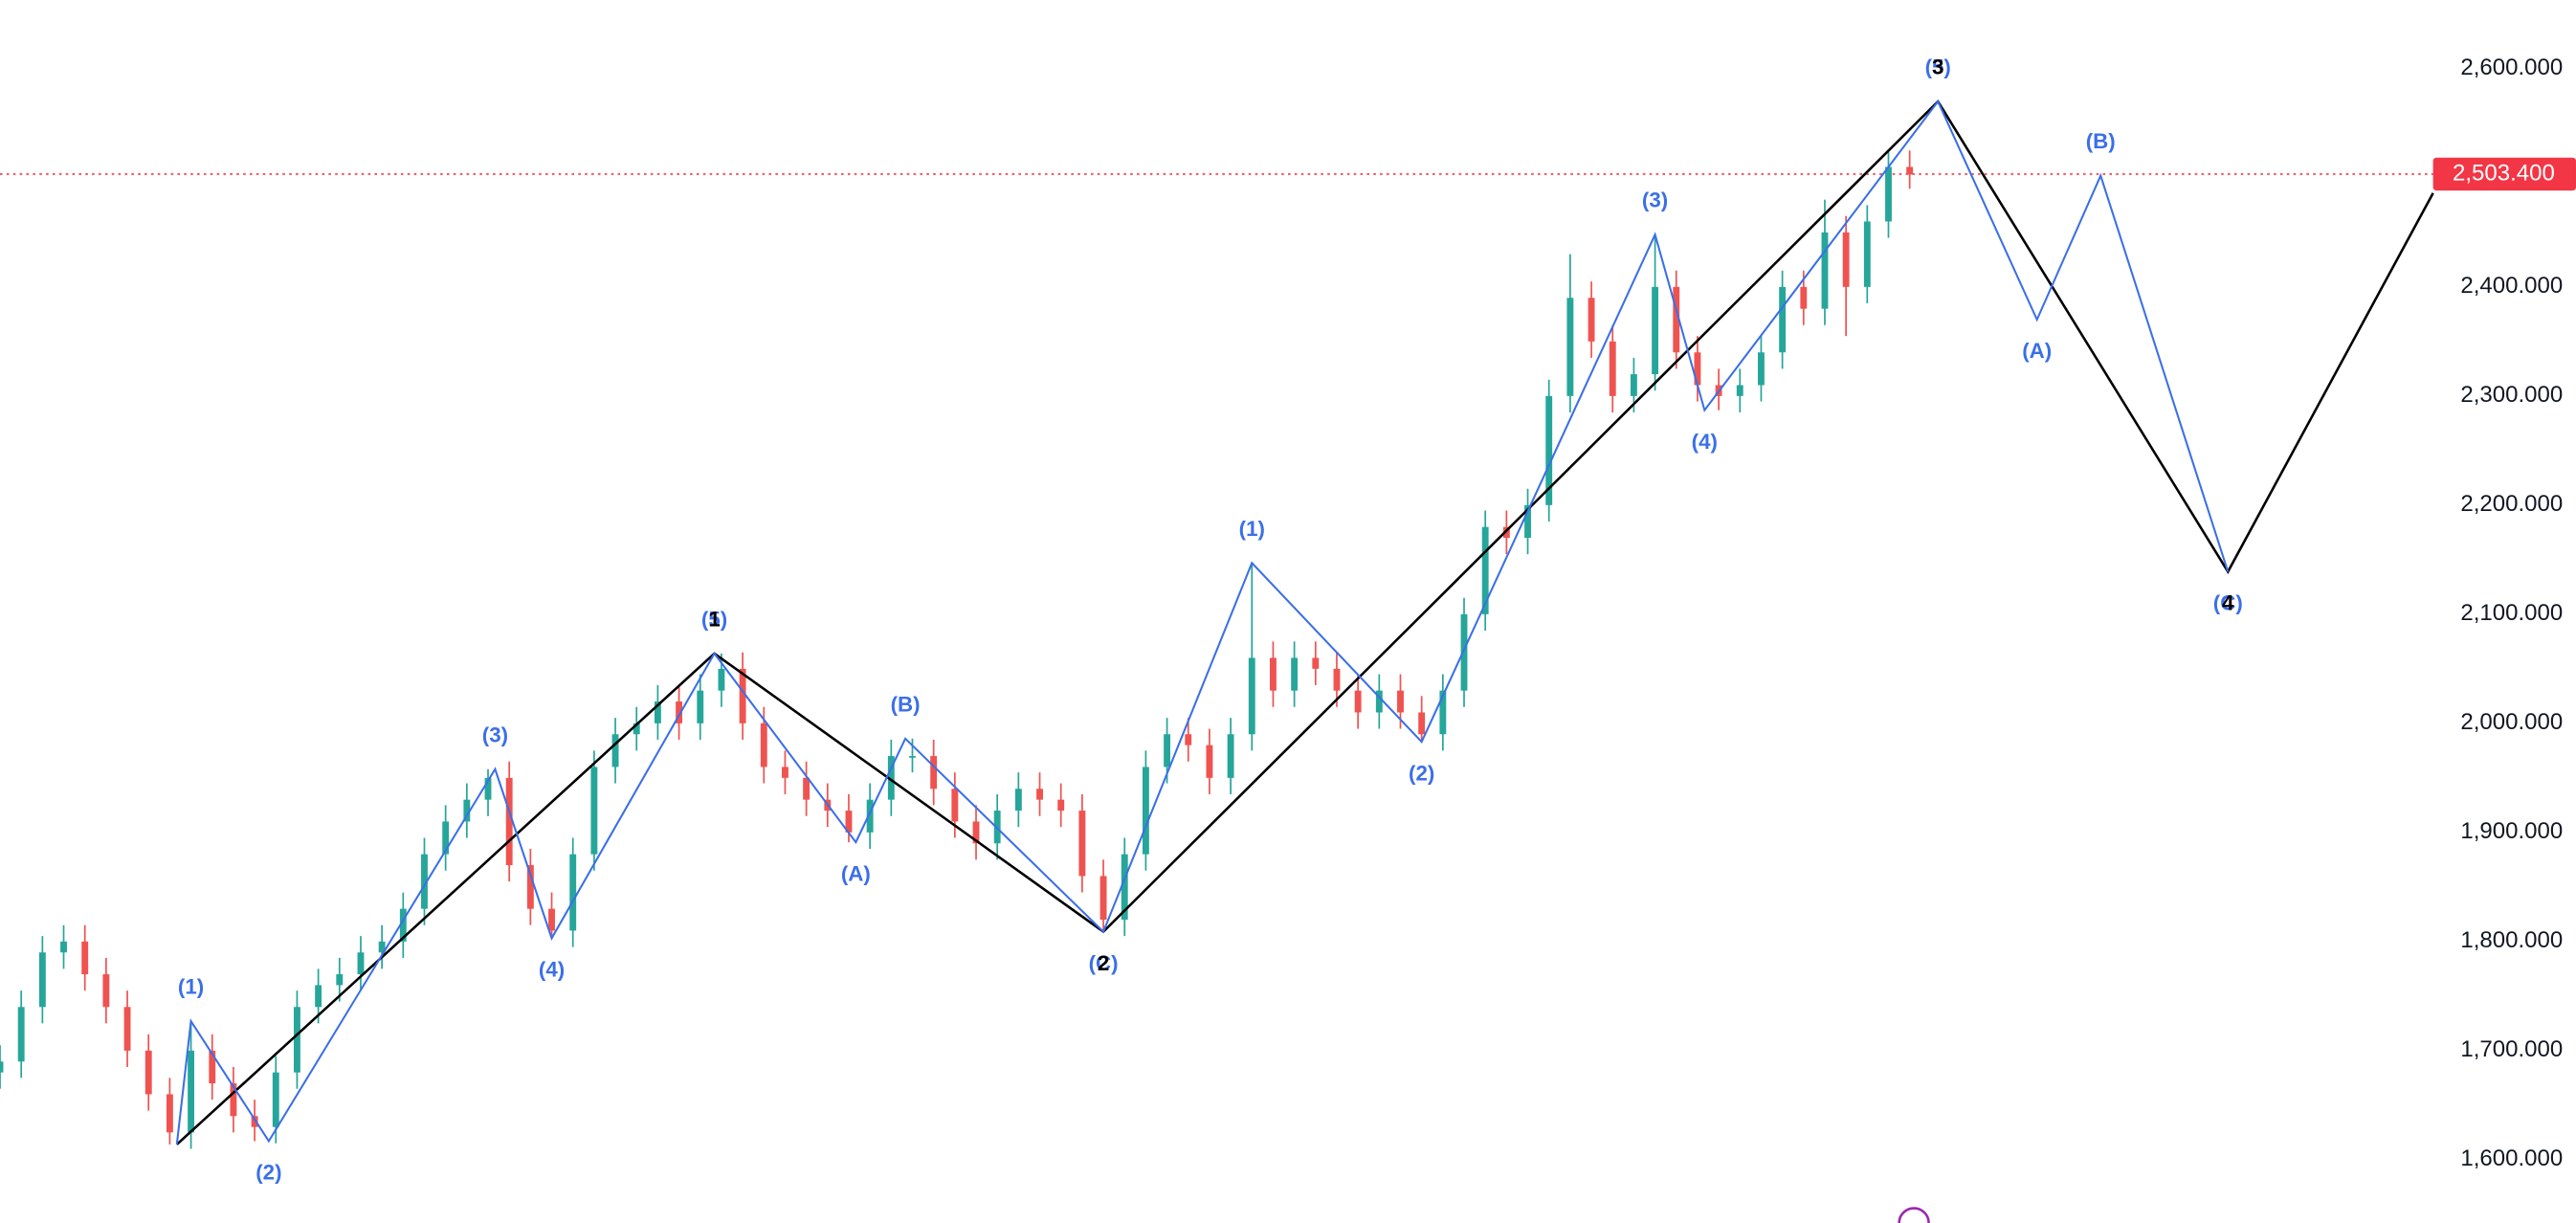  I want to click on y-tick-label: 2,200.000, so click(2511, 504).